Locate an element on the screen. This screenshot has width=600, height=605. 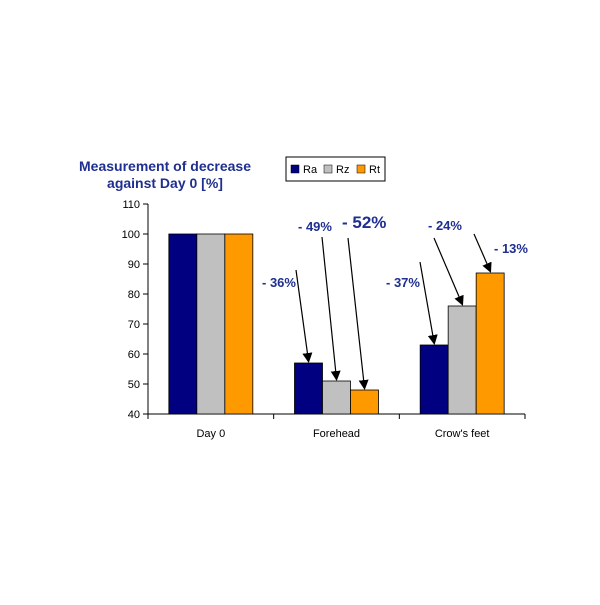
y-tick-label: 40 is located at coordinates (134, 415).